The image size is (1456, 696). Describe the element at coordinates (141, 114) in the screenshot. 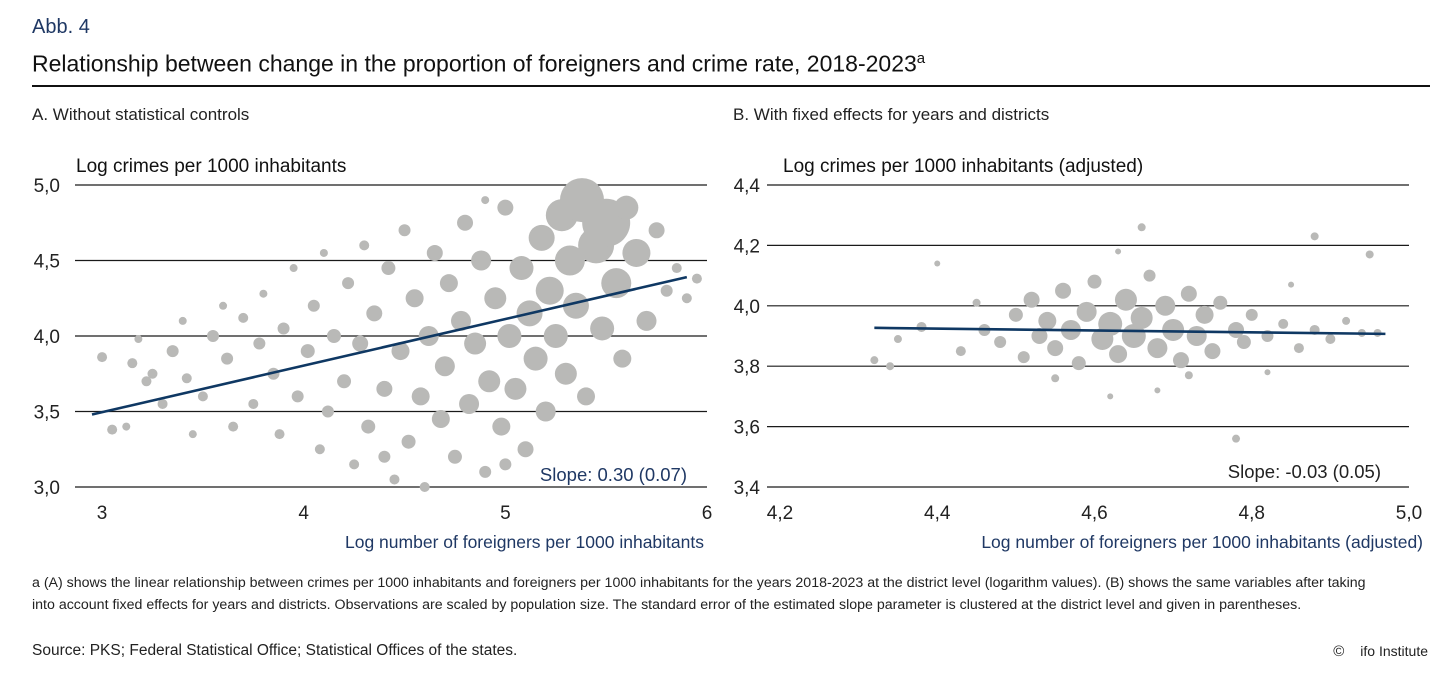

I see `panel-a-title: A. Without statistical controls` at that location.